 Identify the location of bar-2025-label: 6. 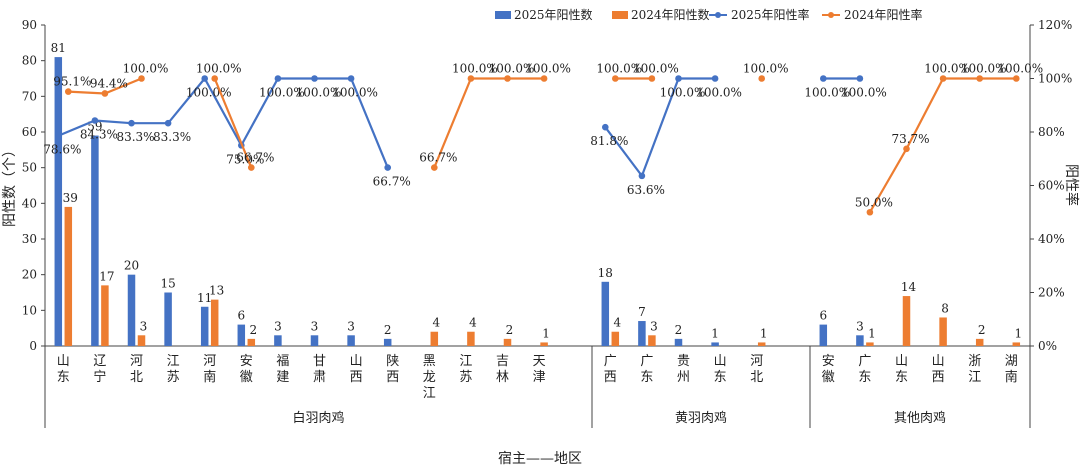
(241, 316).